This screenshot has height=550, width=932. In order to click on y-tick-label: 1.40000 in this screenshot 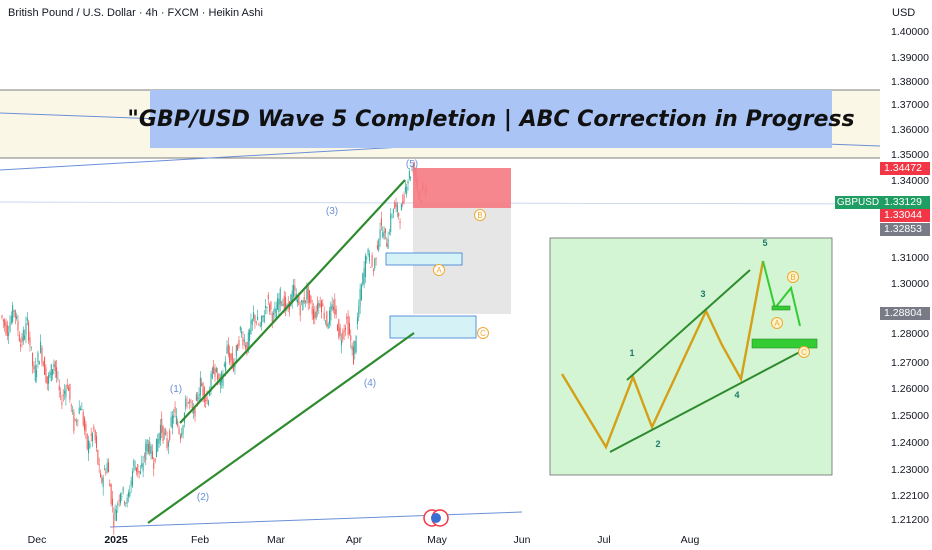, I will do `click(910, 32)`.